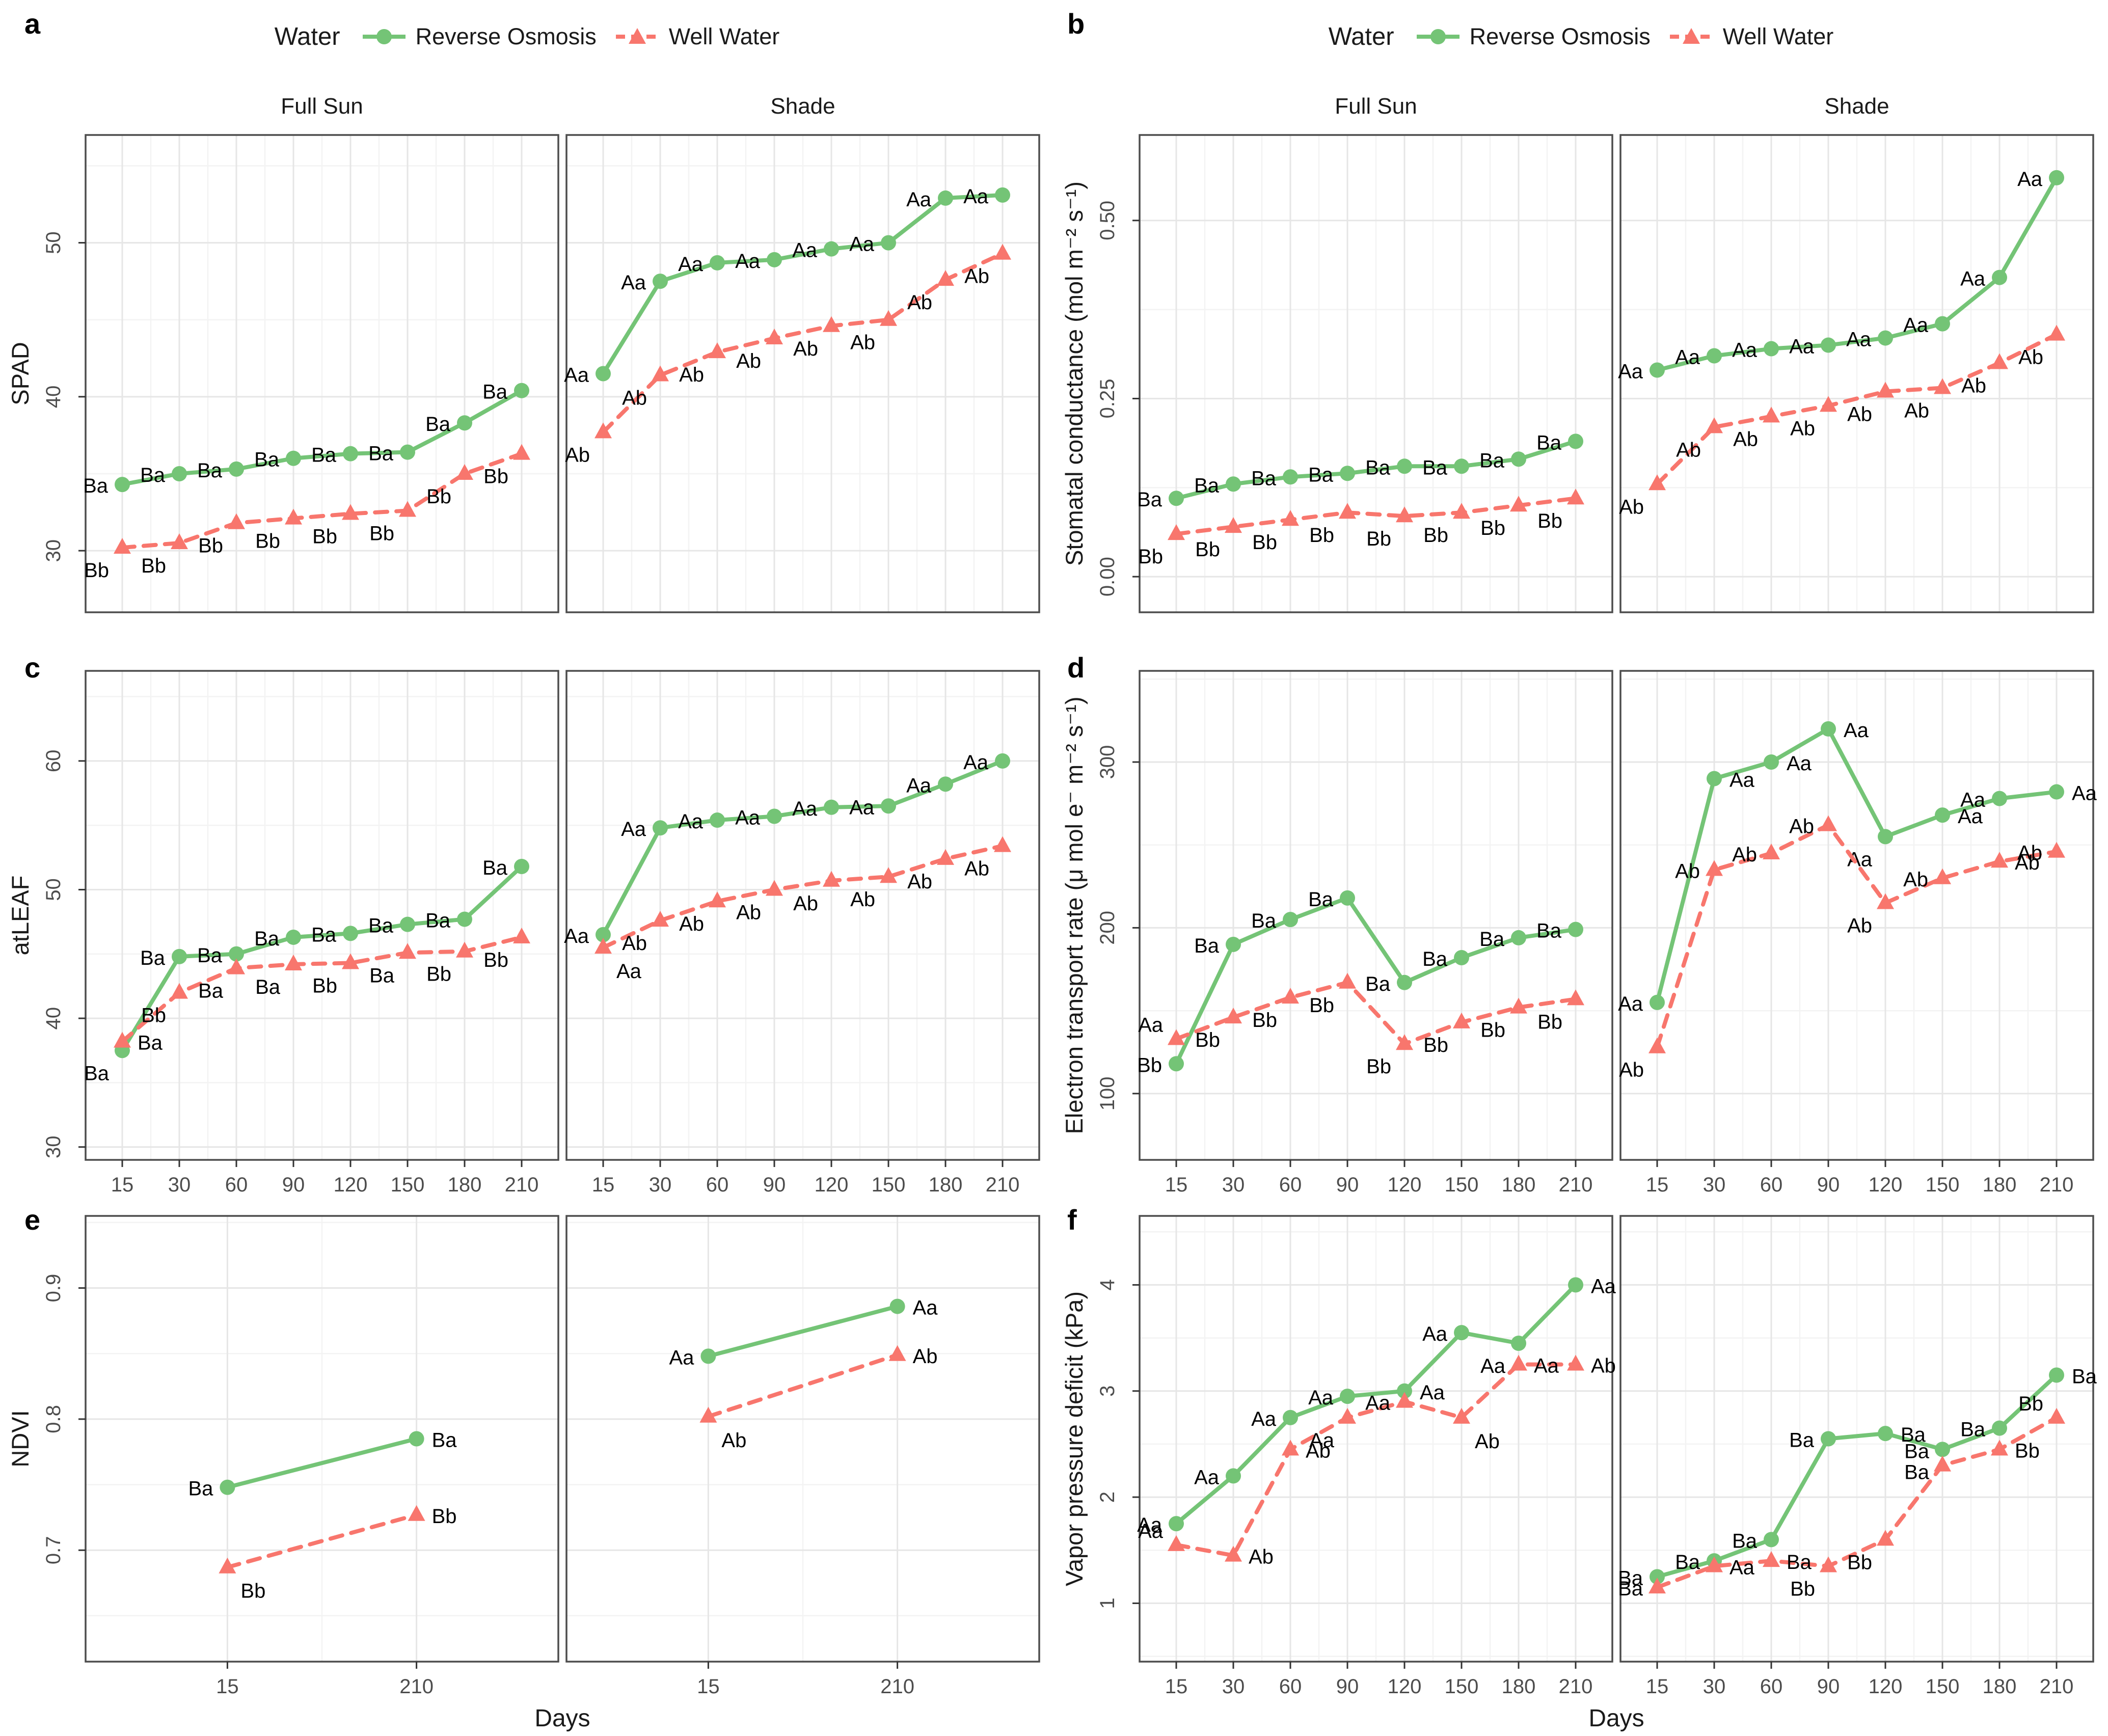 This screenshot has height=1736, width=2108. Describe the element at coordinates (53, 761) in the screenshot. I see `y-tick-label: 60` at that location.